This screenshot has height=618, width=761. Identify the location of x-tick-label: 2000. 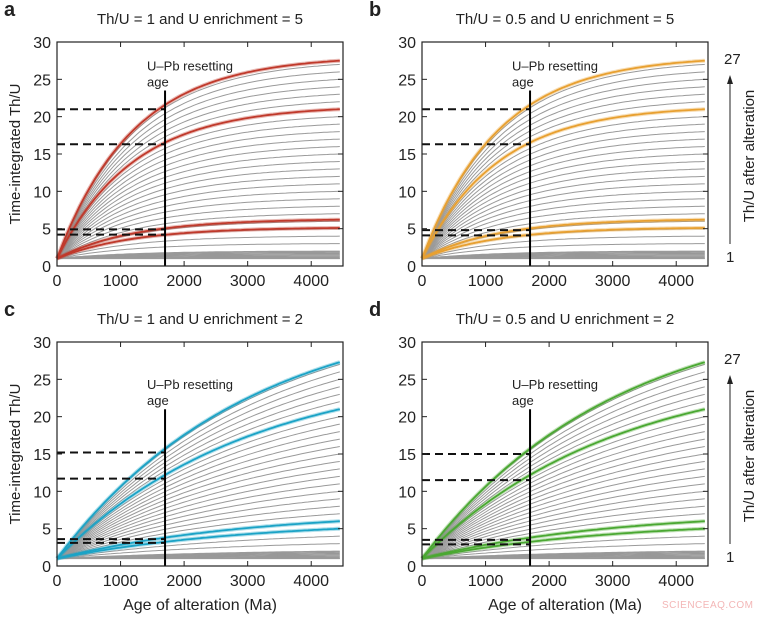
(184, 281).